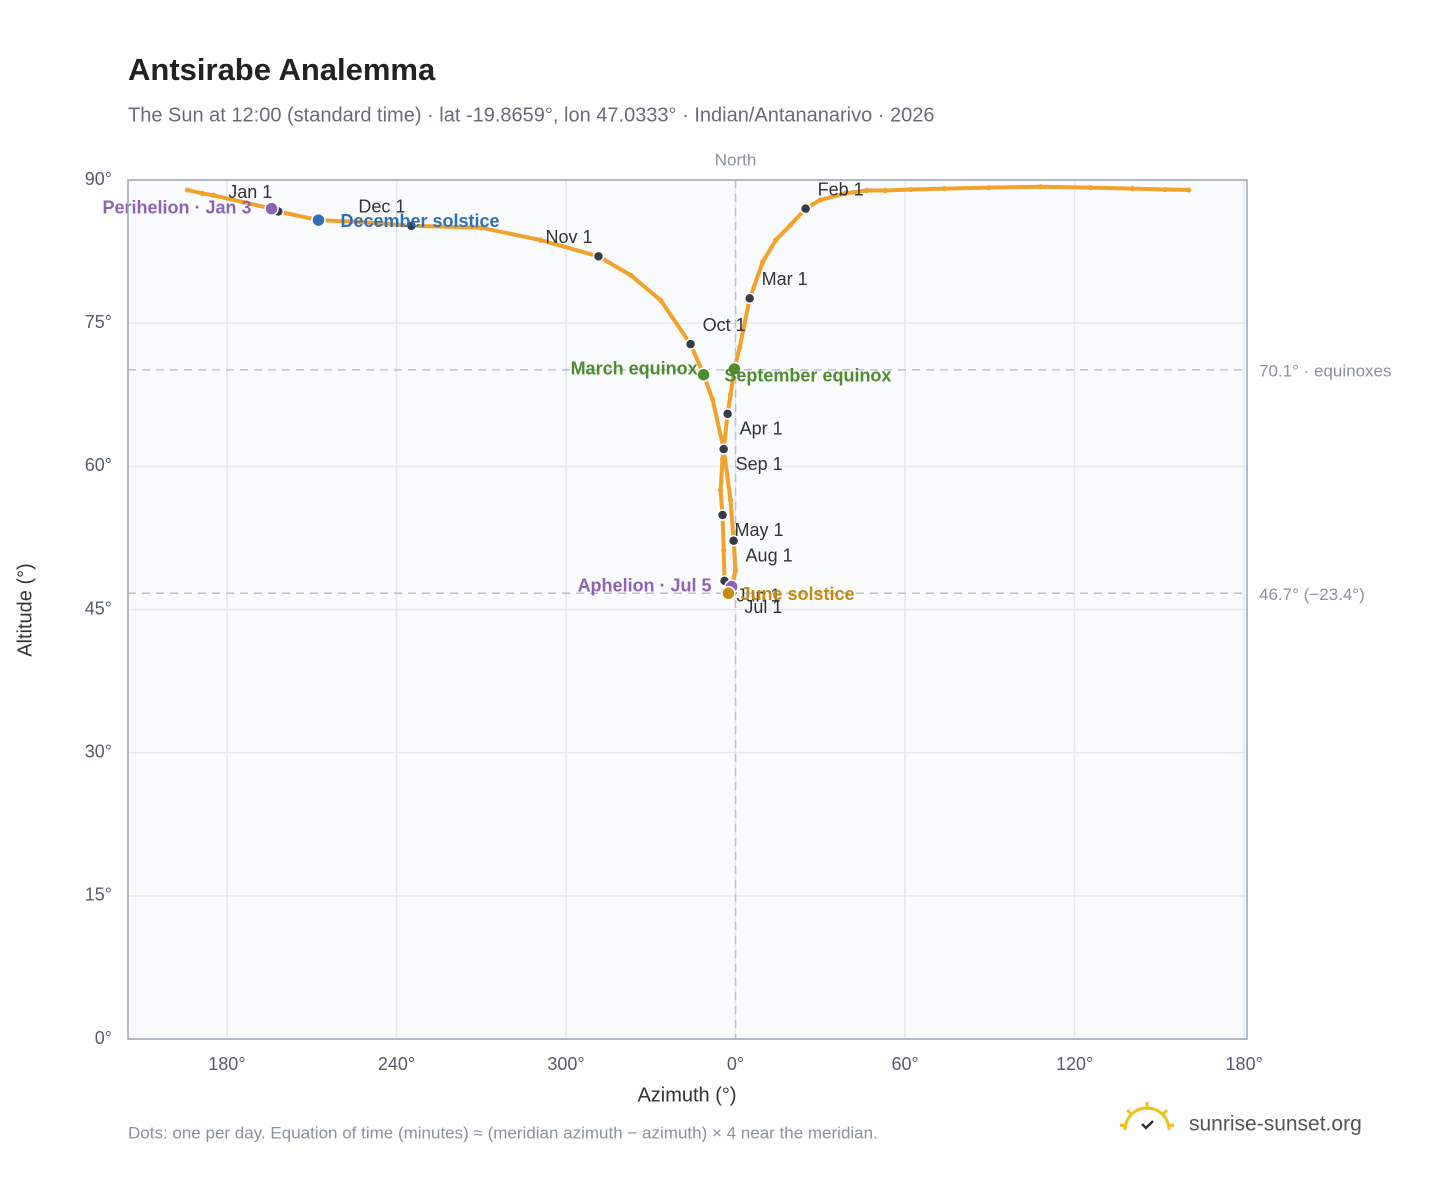 The image size is (1448, 1188). Describe the element at coordinates (568, 237) in the screenshot. I see `month-label: Nov 1` at that location.